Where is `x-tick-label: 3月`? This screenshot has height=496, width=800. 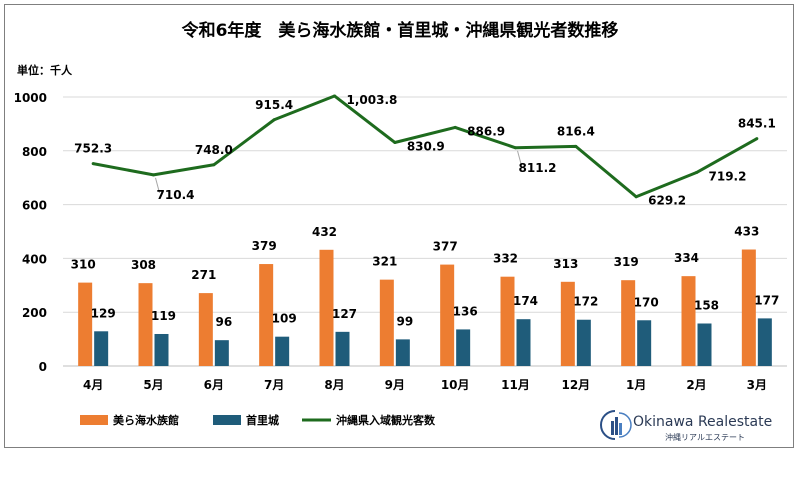
x-tick-label: 3月 is located at coordinates (757, 385).